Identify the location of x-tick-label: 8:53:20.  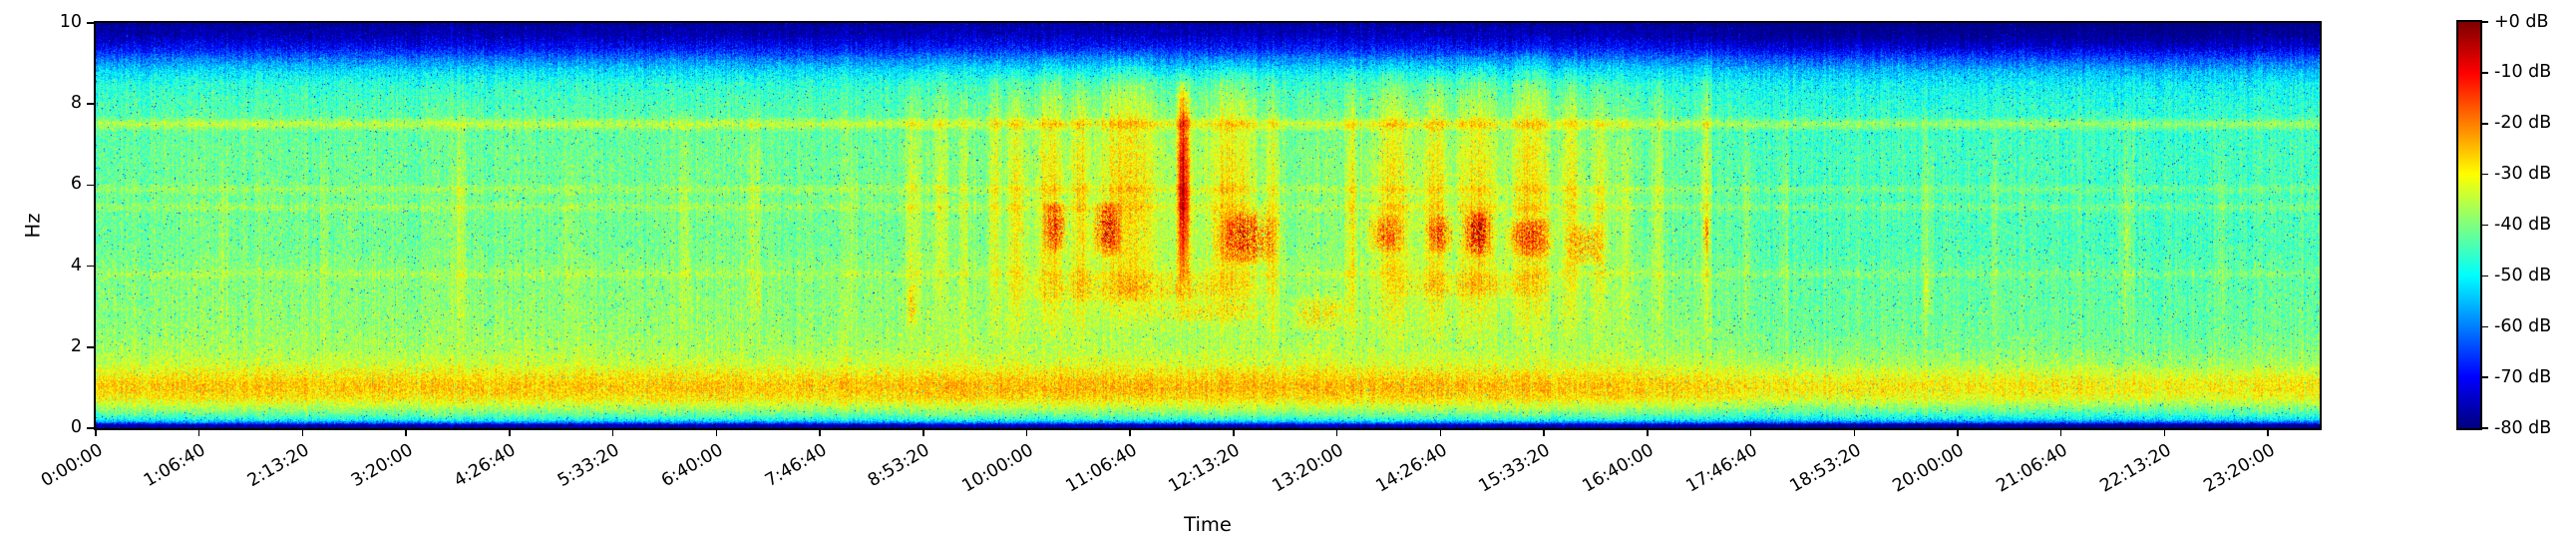
(899, 466).